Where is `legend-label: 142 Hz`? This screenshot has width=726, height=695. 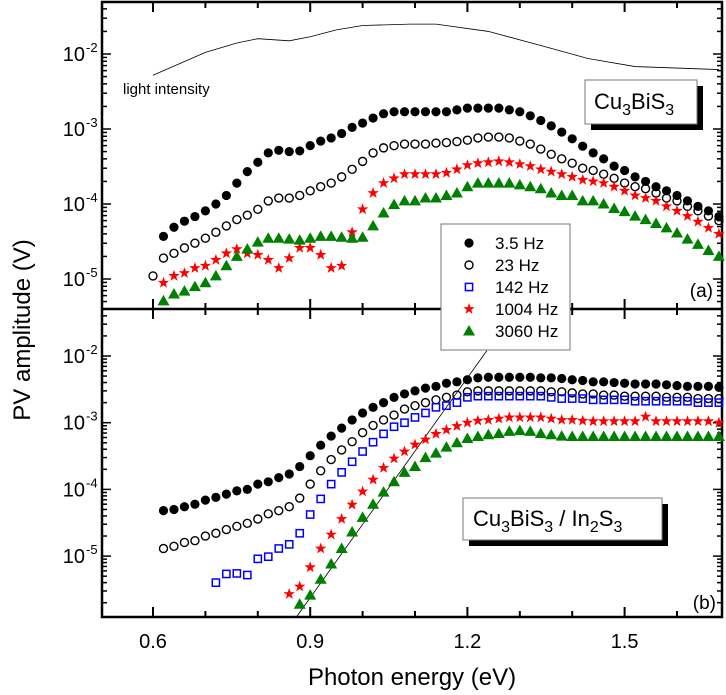 legend-label: 142 Hz is located at coordinates (522, 287).